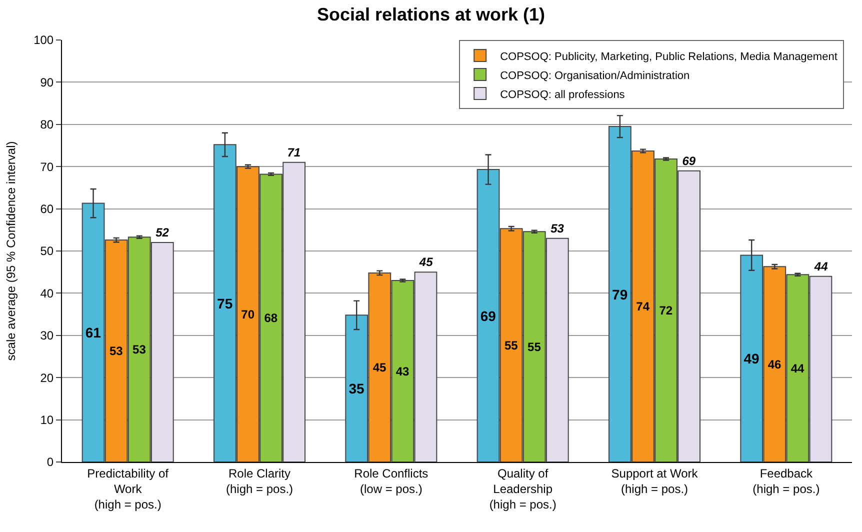 The height and width of the screenshot is (532, 862). What do you see at coordinates (356, 388) in the screenshot?
I see `data-label: 35` at bounding box center [356, 388].